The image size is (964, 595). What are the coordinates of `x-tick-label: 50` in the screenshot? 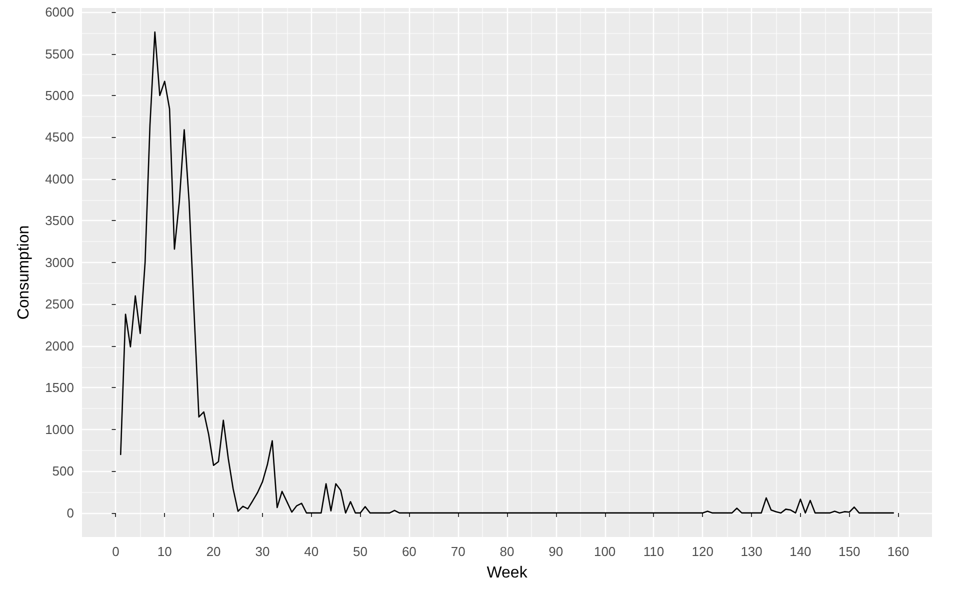 It's located at (360, 551).